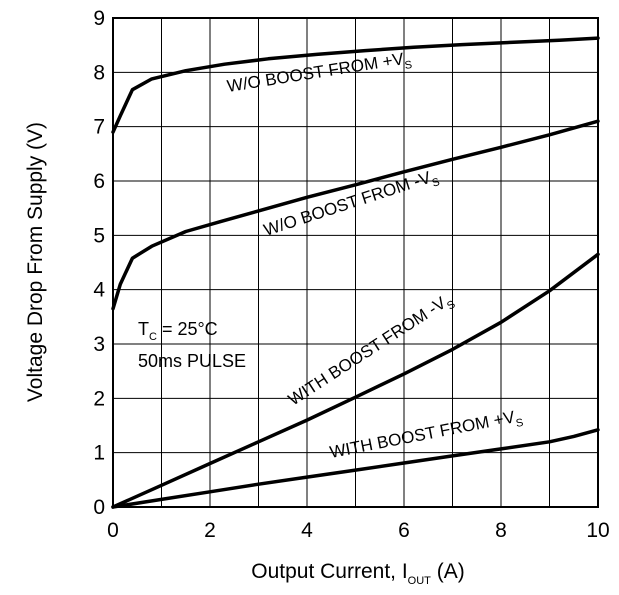 The width and height of the screenshot is (619, 595). Describe the element at coordinates (99, 235) in the screenshot. I see `y-tick-label: 5` at that location.